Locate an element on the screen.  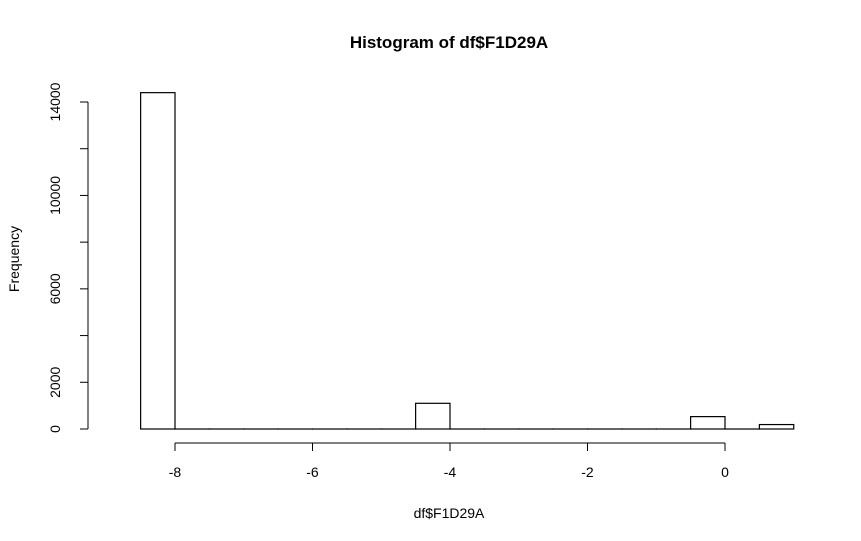
x-axis: -8 -6 -4 -2 0 is located at coordinates (449, 461).